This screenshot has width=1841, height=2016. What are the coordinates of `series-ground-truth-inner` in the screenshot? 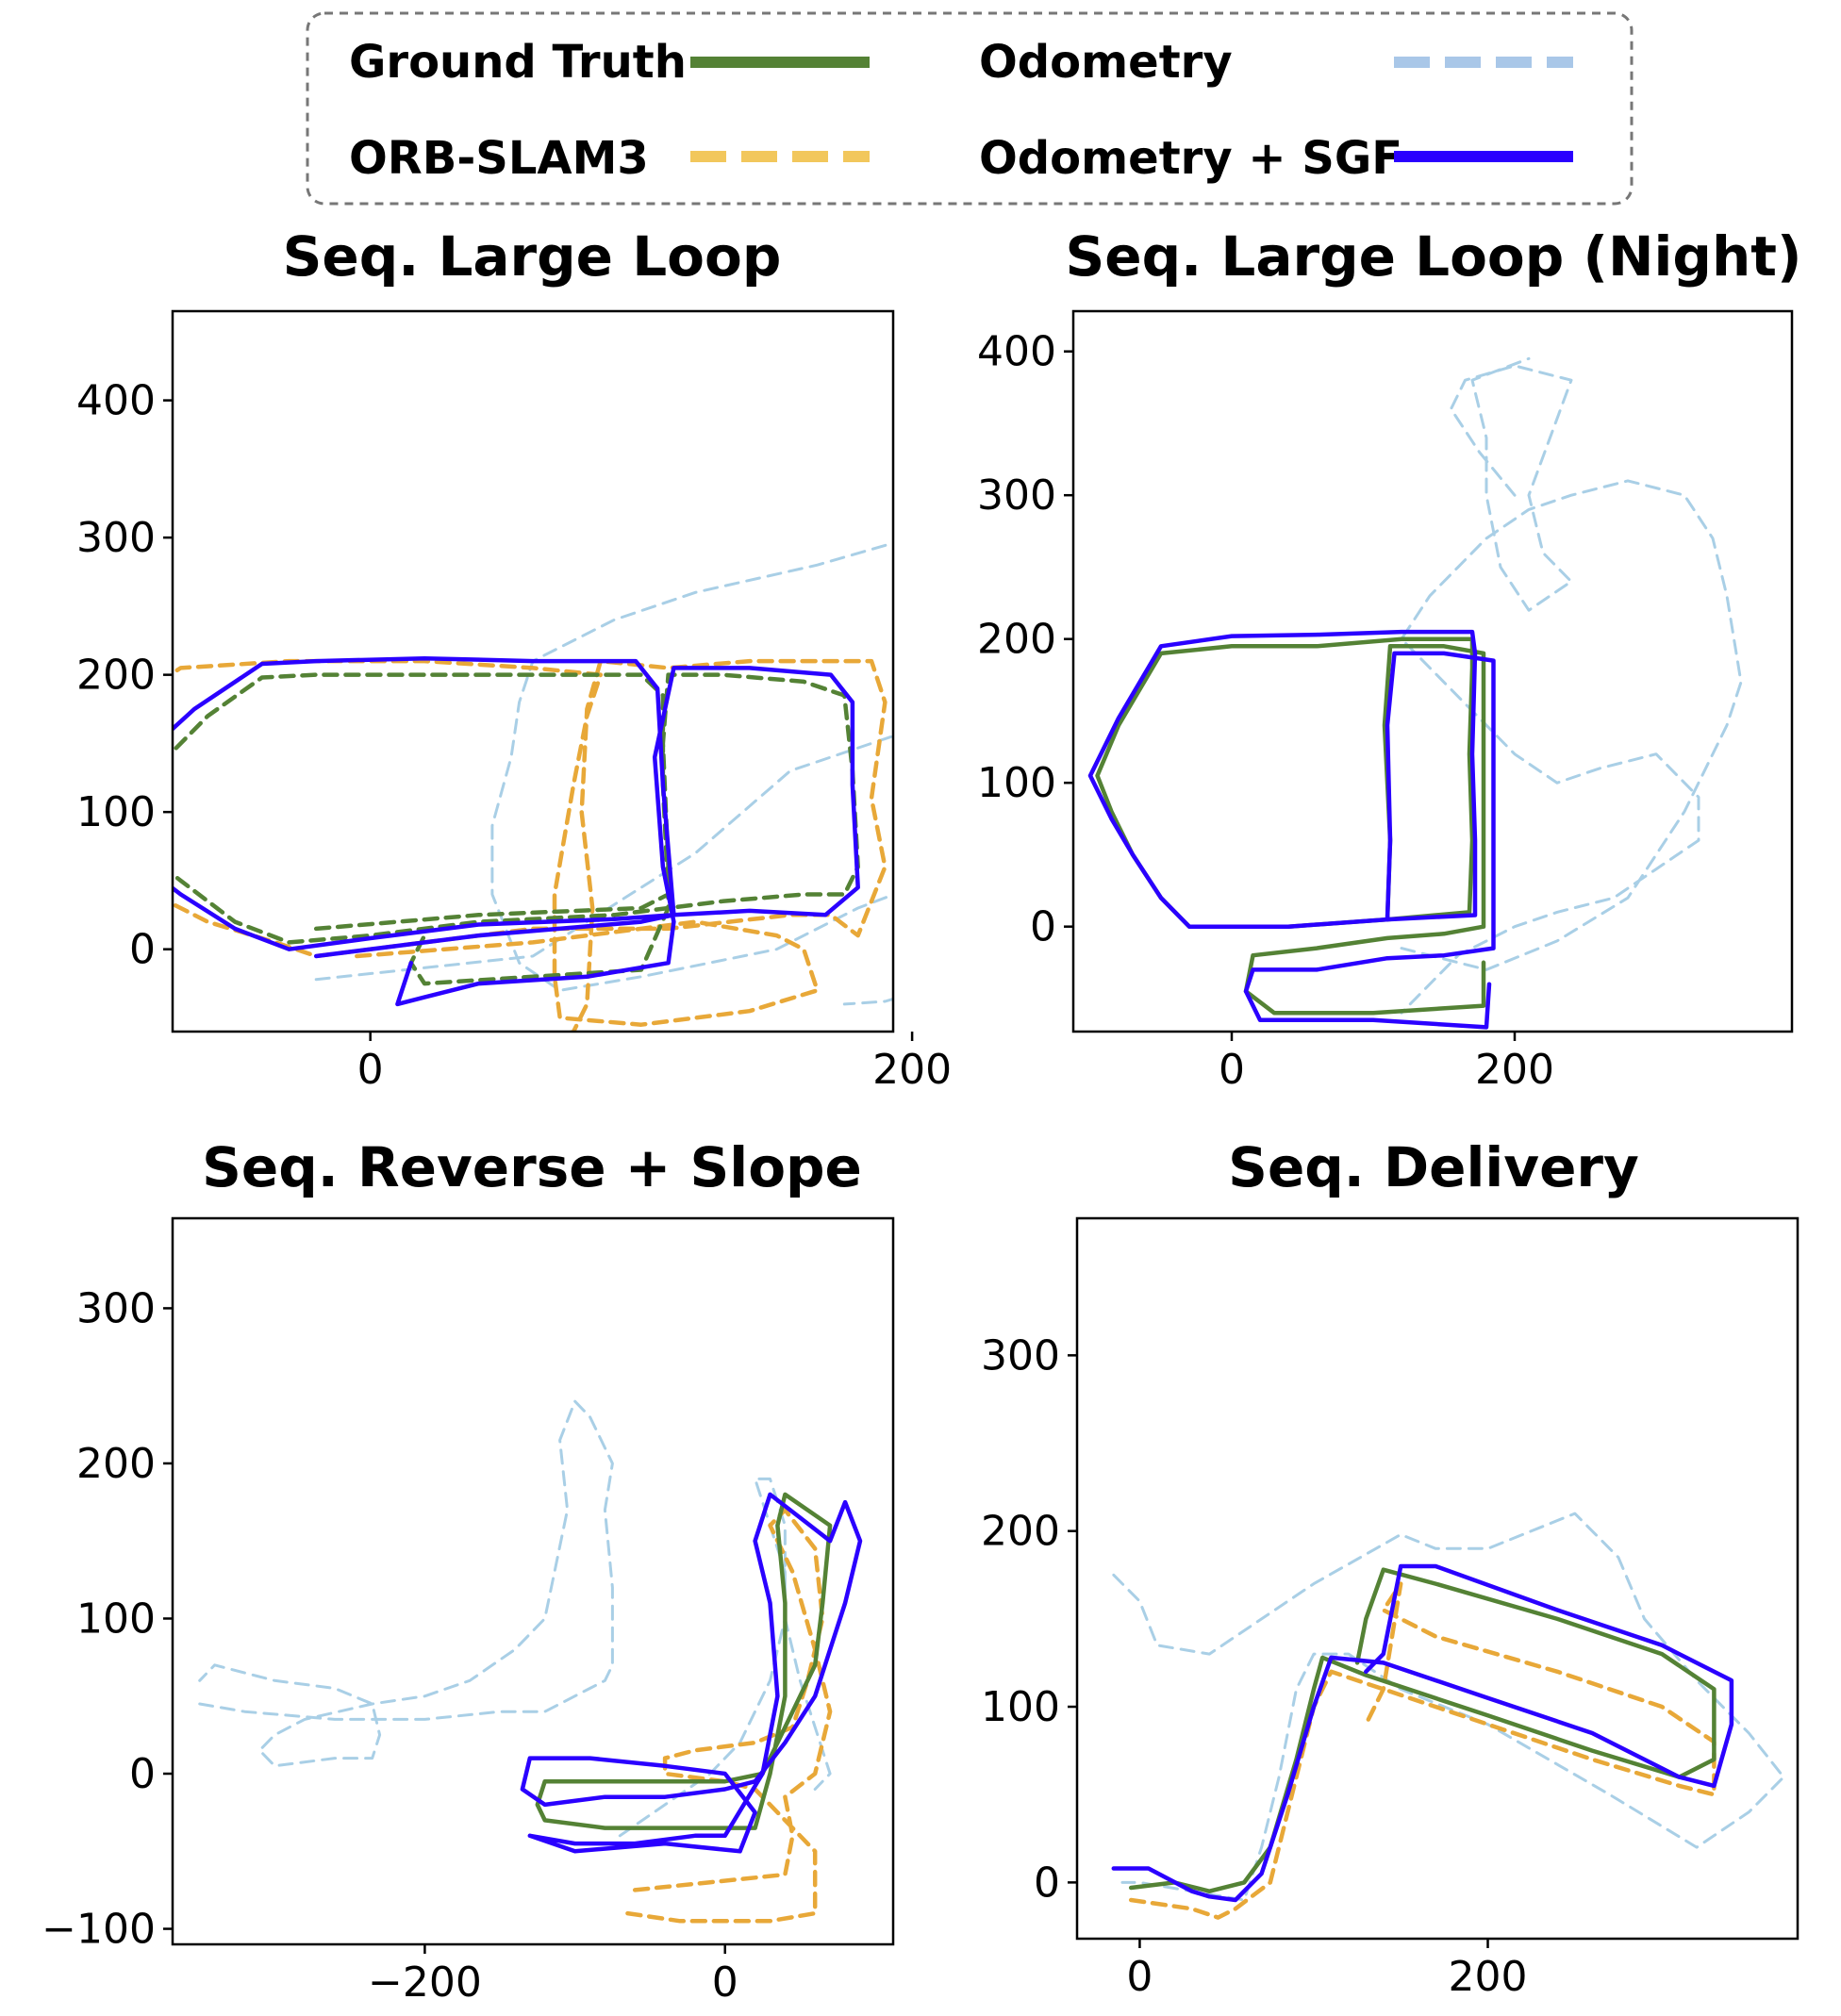 It's located at (1364, 830).